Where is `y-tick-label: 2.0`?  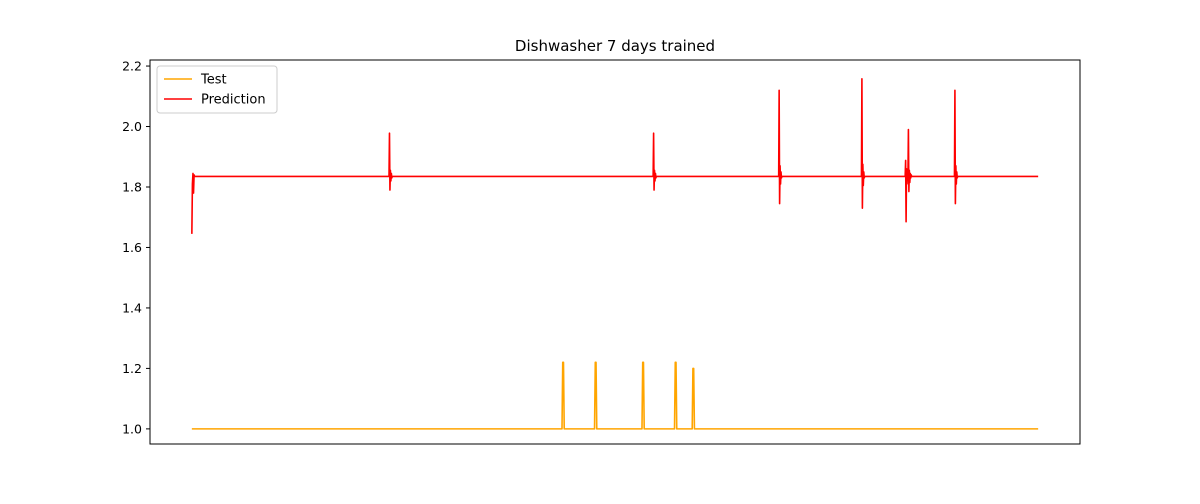 y-tick-label: 2.0 is located at coordinates (132, 126).